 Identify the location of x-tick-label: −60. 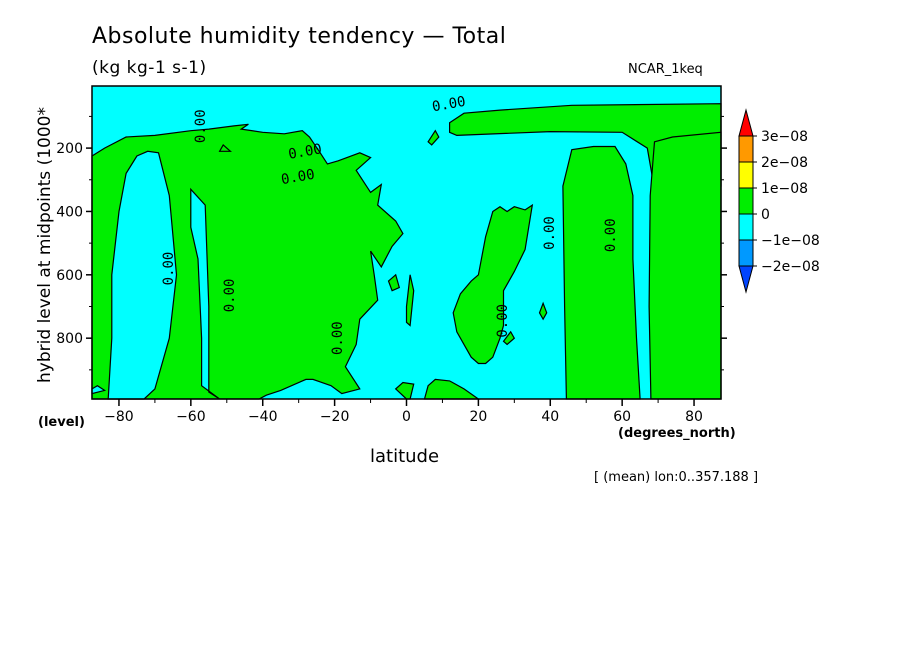
(191, 417).